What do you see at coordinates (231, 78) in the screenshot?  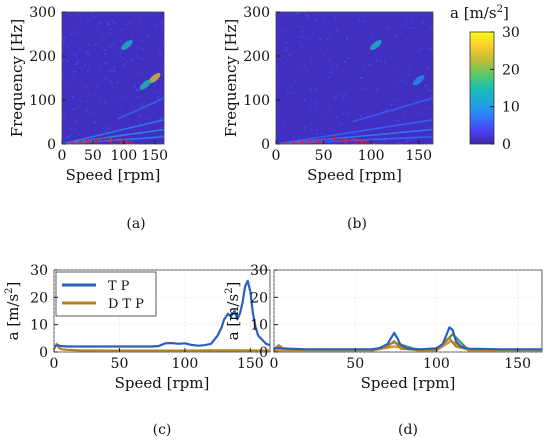 I see `y-axis-label: Frequency [Hz]` at bounding box center [231, 78].